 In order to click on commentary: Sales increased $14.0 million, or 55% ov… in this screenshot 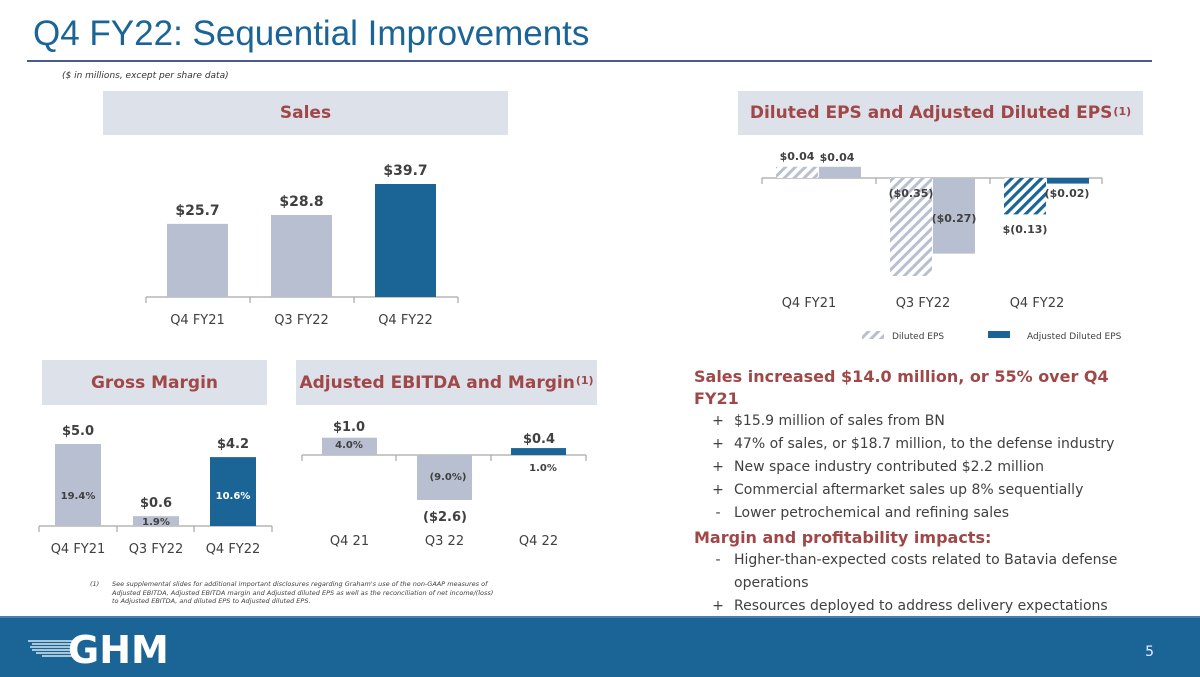, I will do `click(919, 492)`.